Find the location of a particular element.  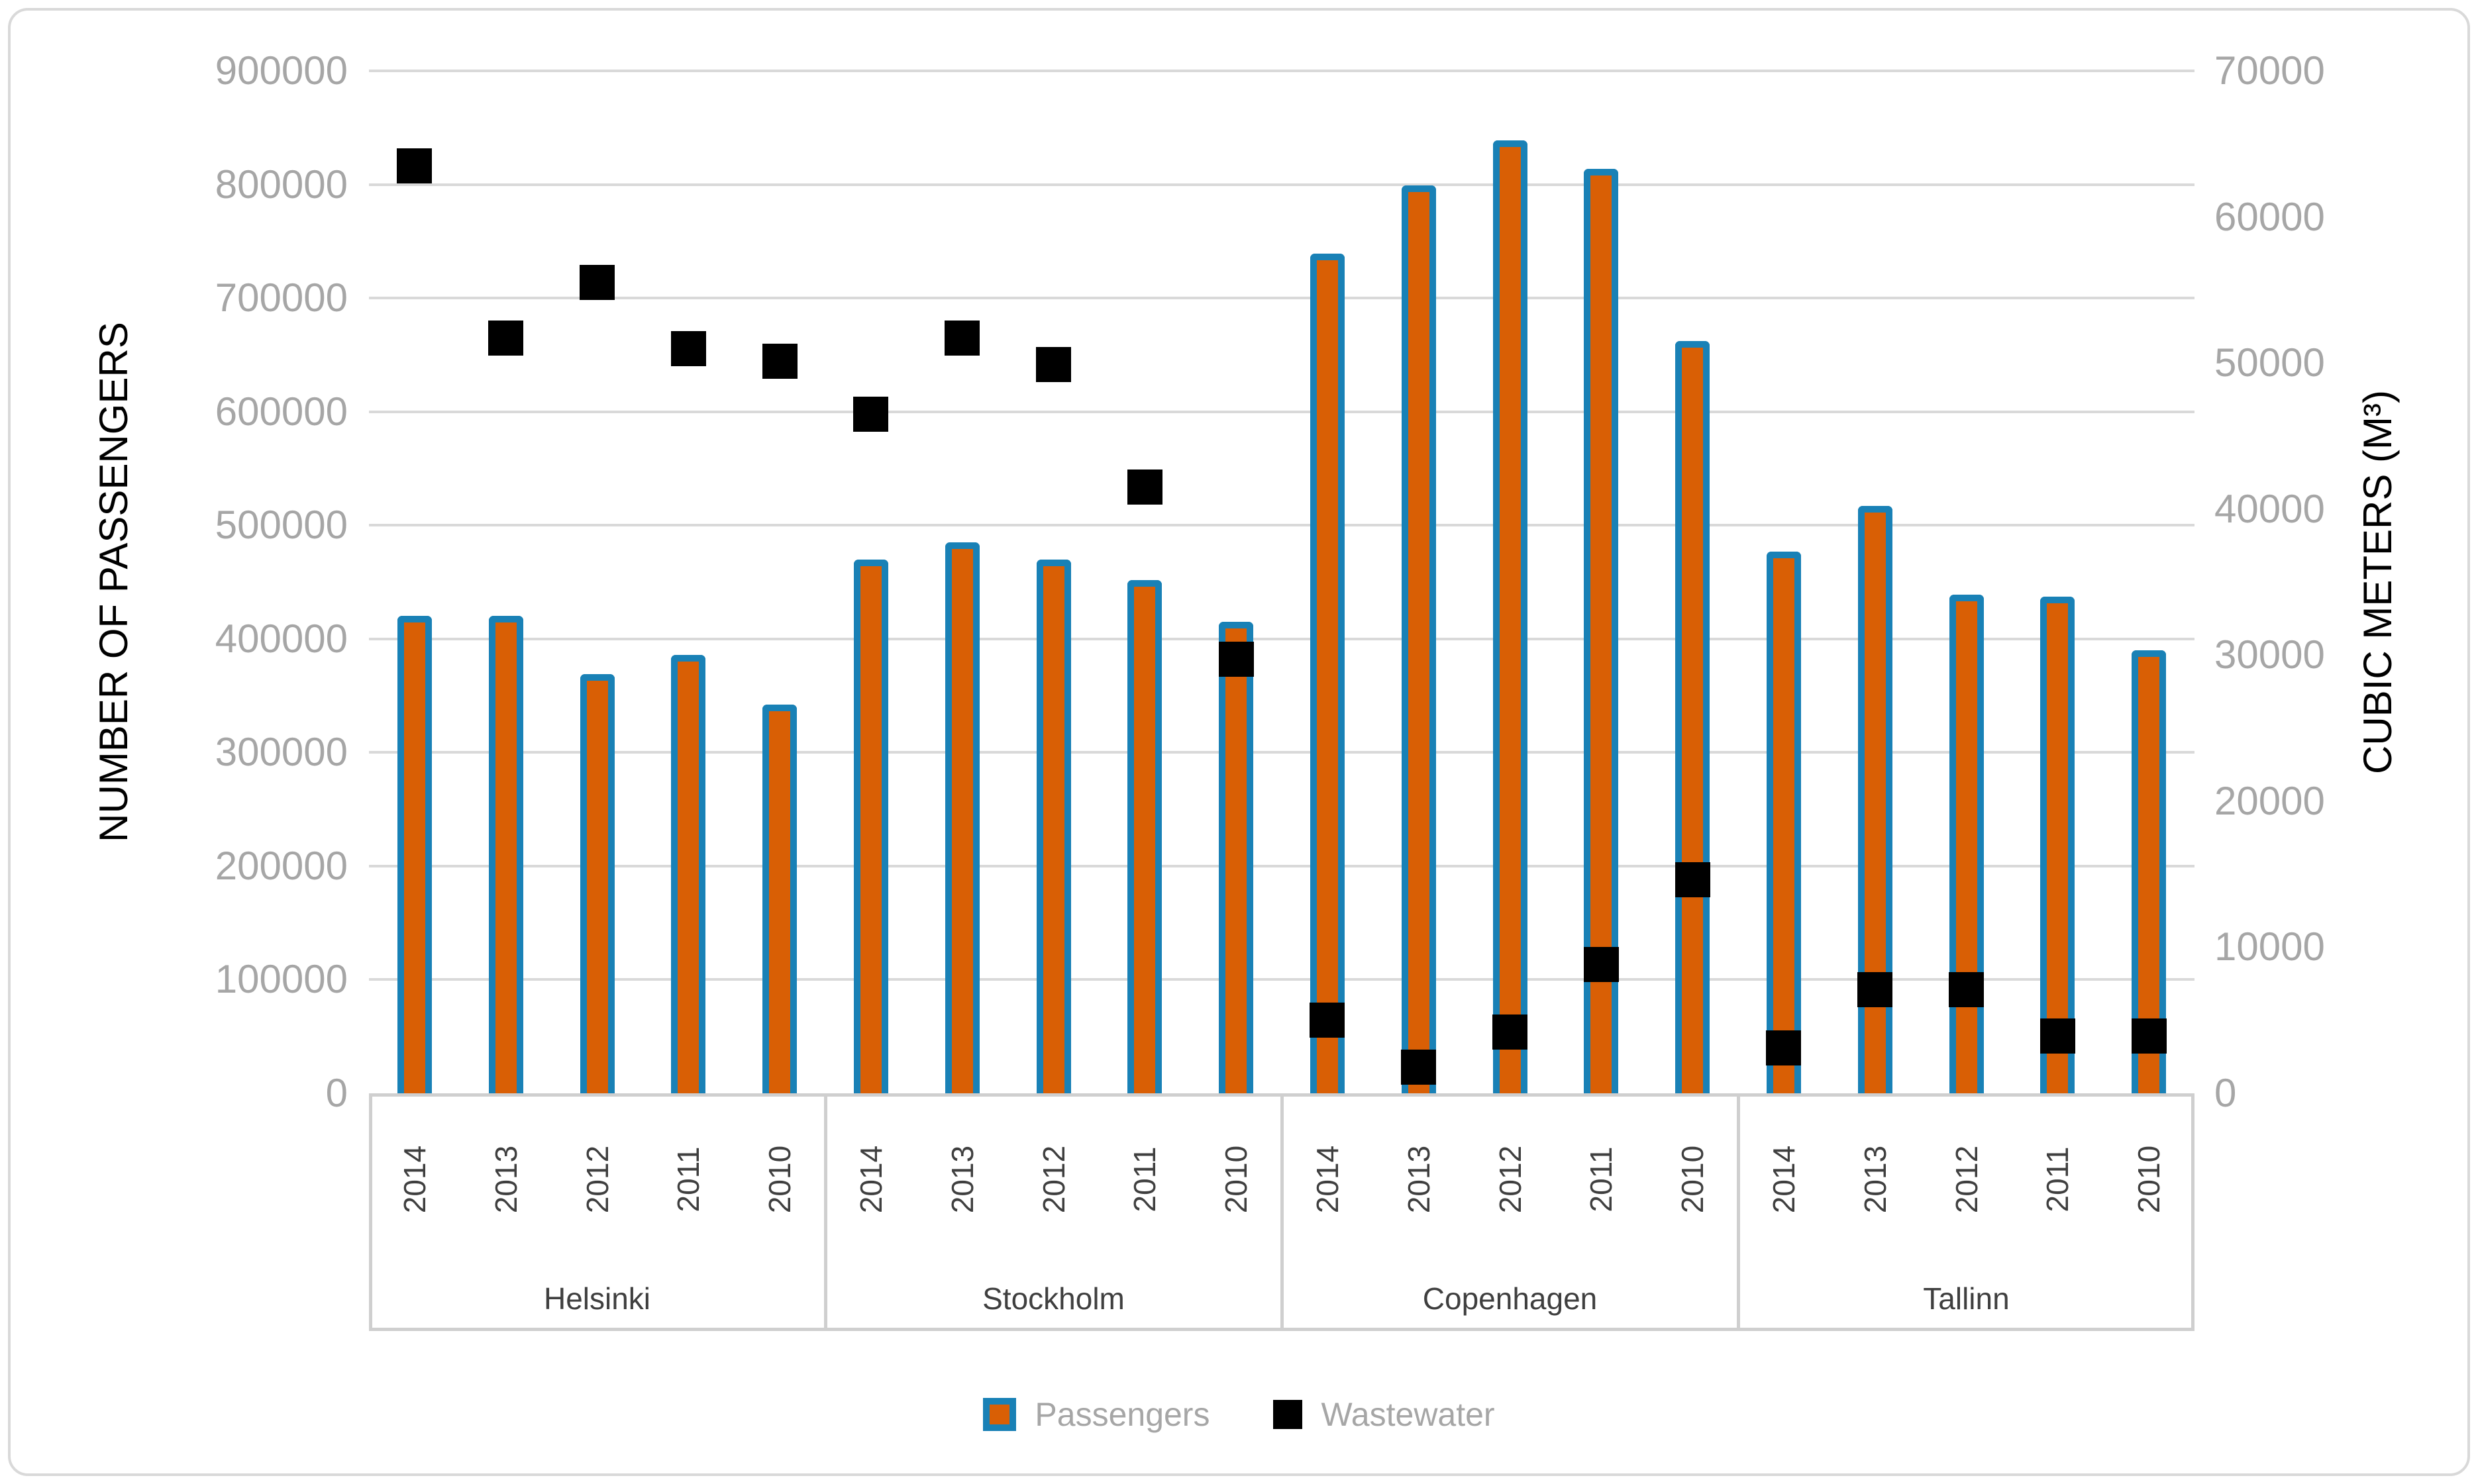

bar-passengers-helsinki-2012 is located at coordinates (597, 883).